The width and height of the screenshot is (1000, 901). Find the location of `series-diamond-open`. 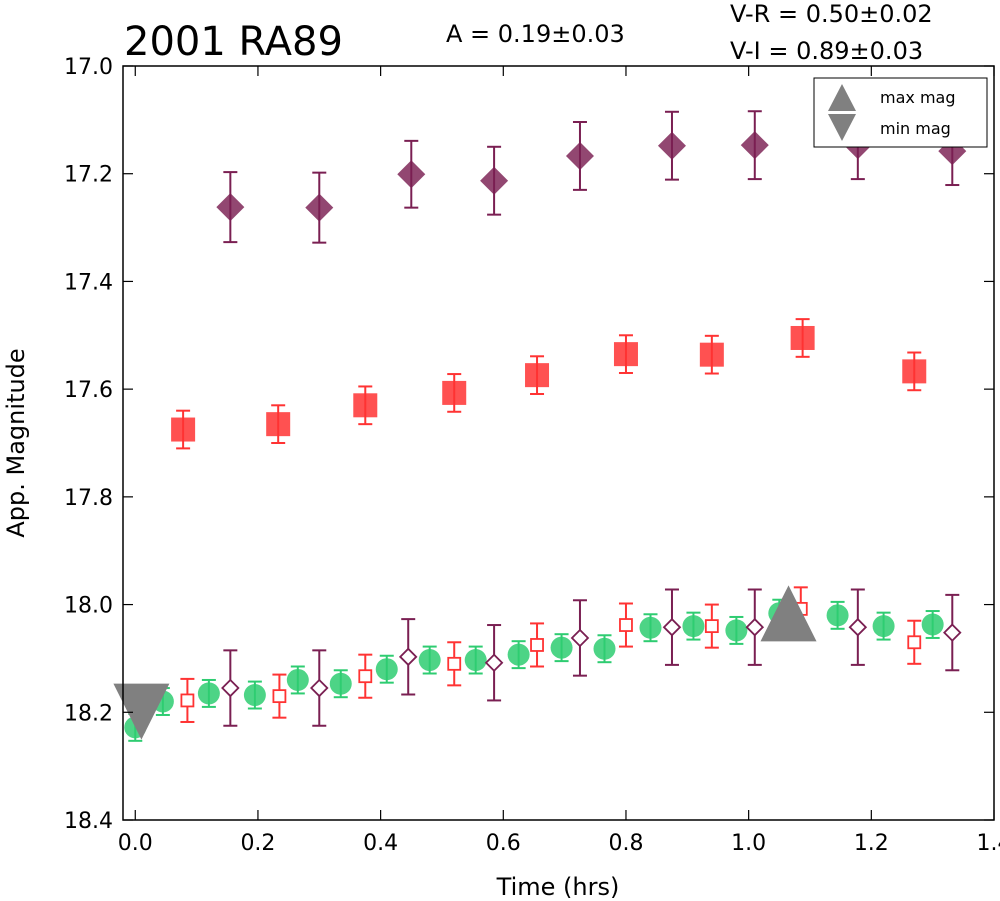

series-diamond-open is located at coordinates (591, 657).